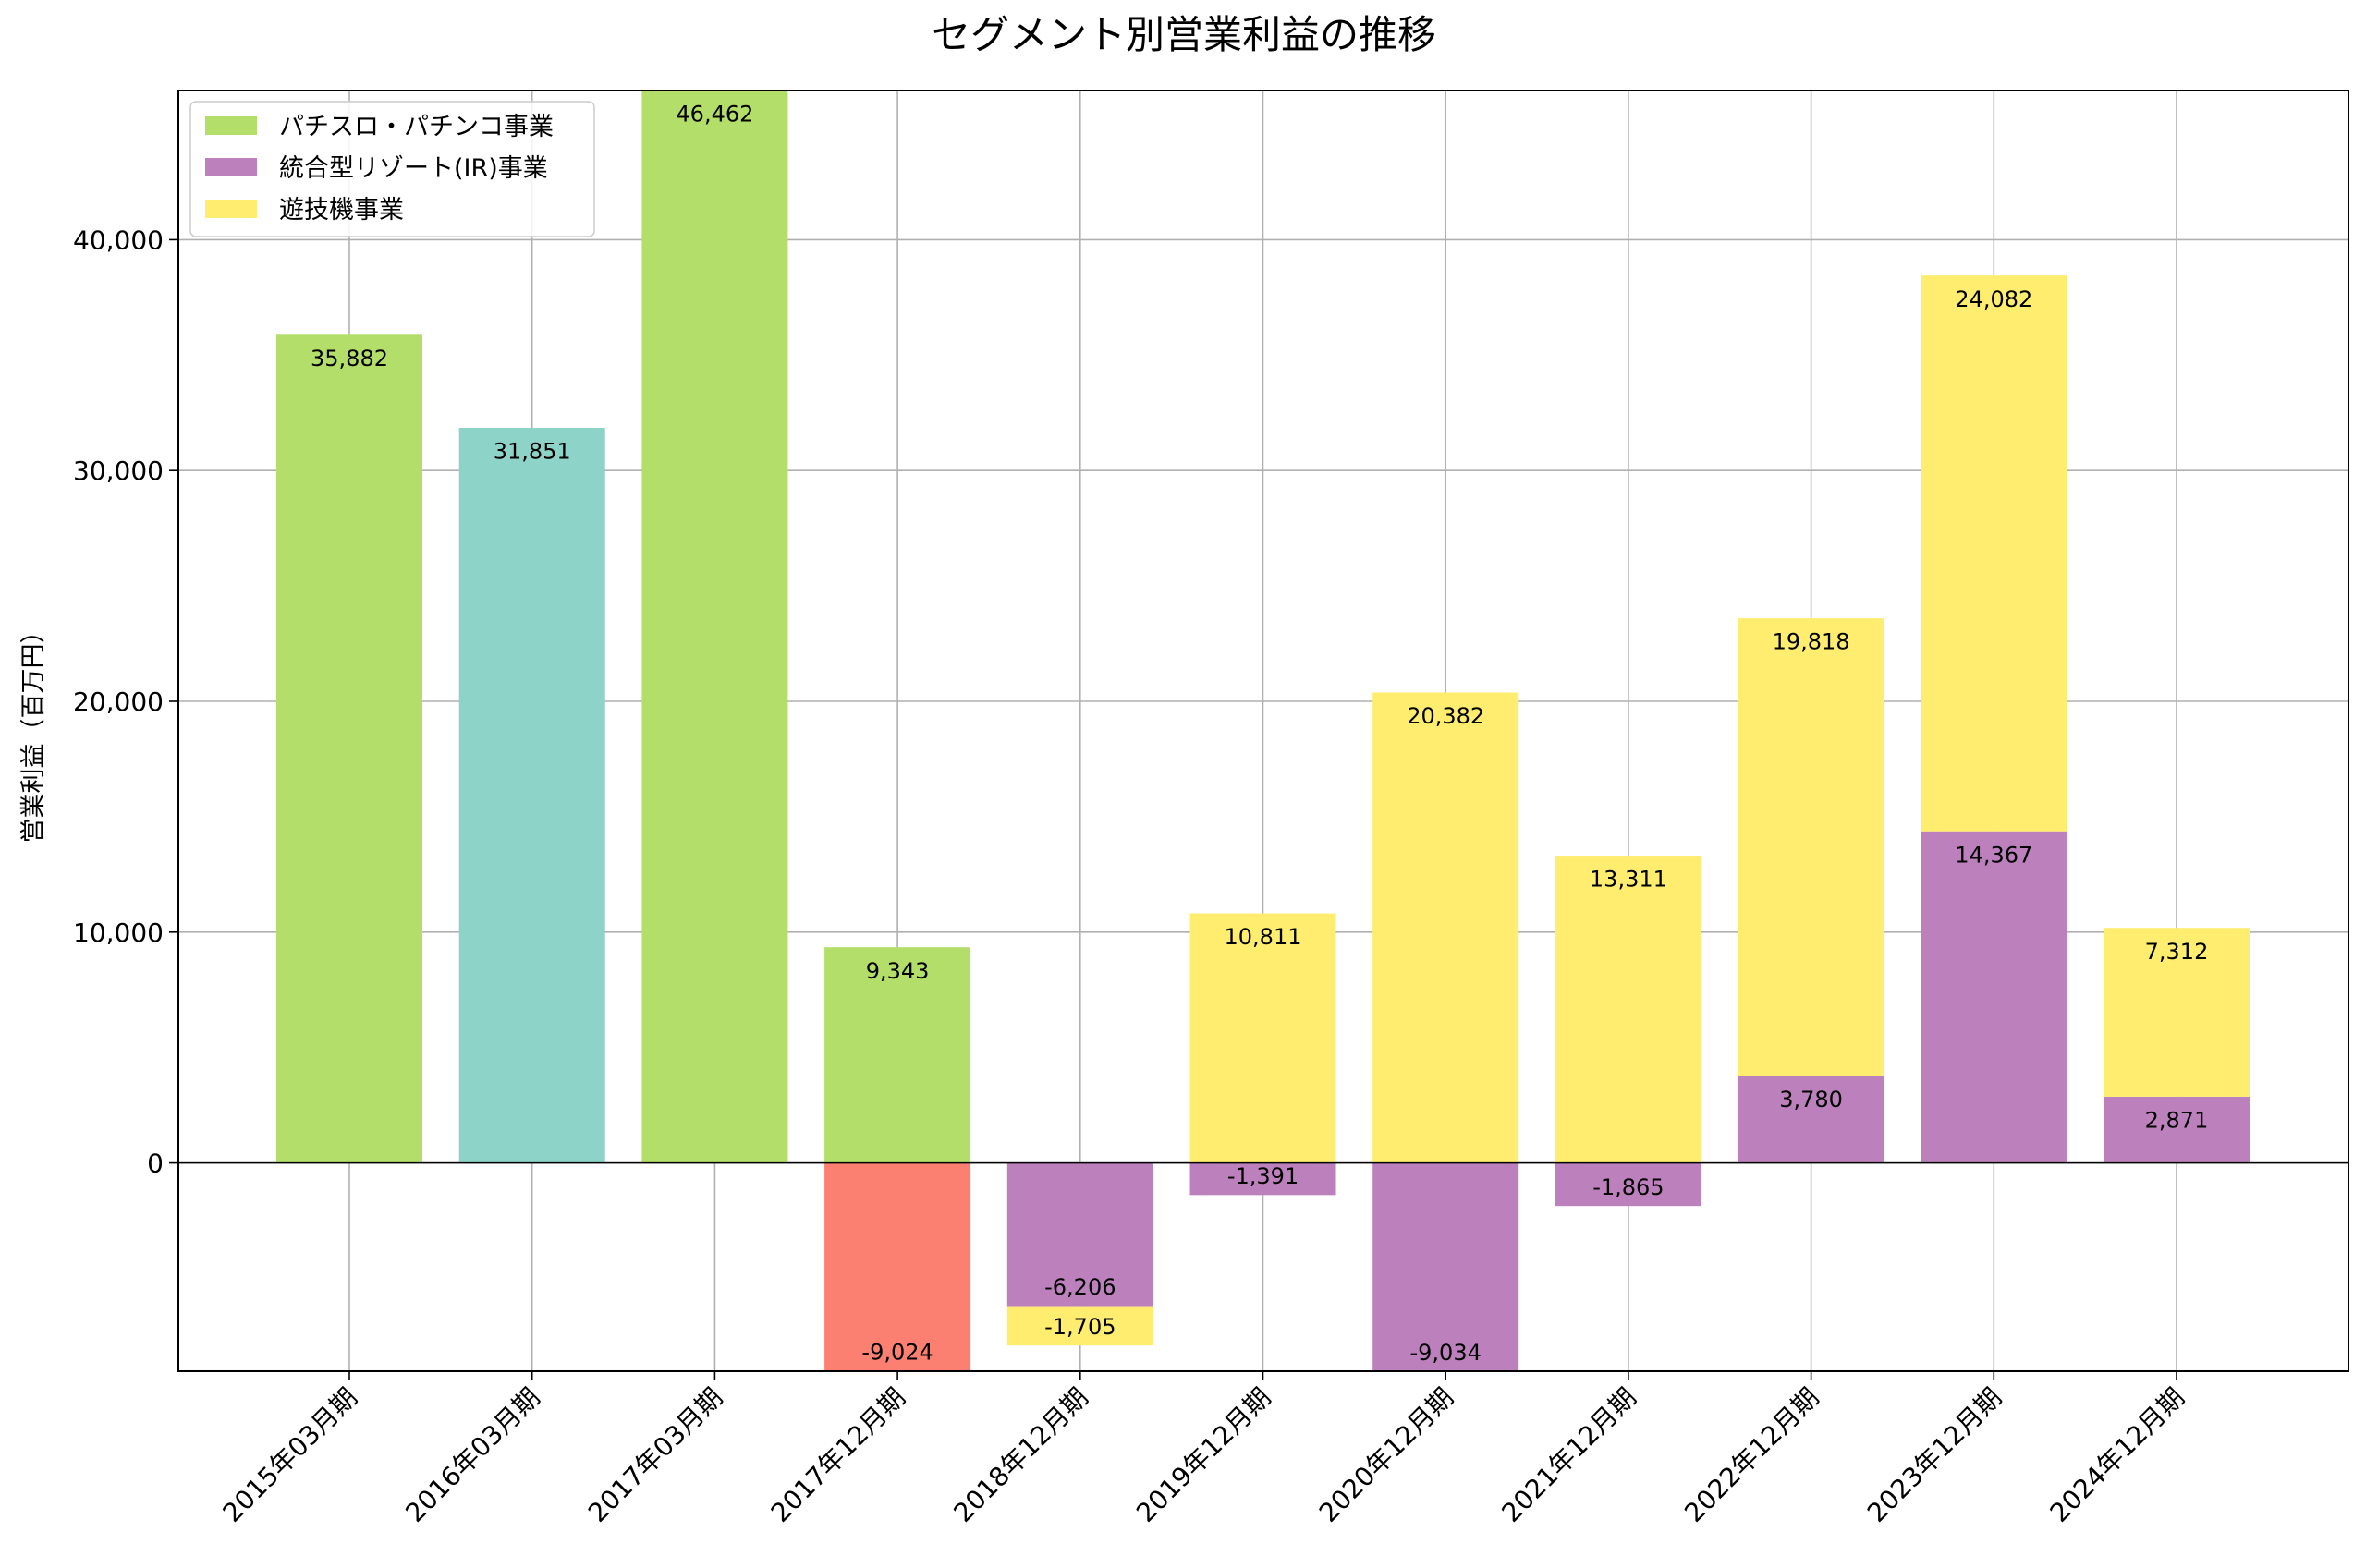 The height and width of the screenshot is (1568, 2366). What do you see at coordinates (1445, 716) in the screenshot?
I see `data-label: 20,382` at bounding box center [1445, 716].